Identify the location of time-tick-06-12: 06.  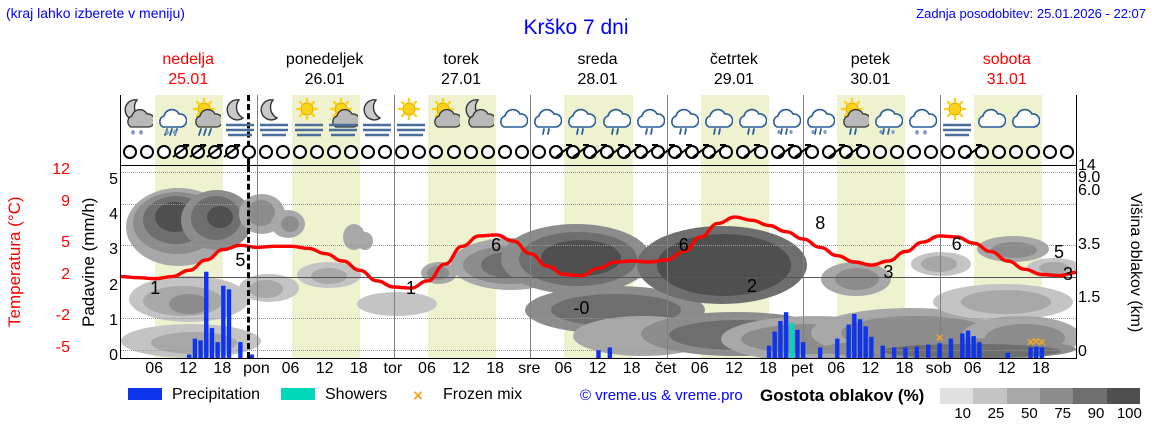
(563, 368).